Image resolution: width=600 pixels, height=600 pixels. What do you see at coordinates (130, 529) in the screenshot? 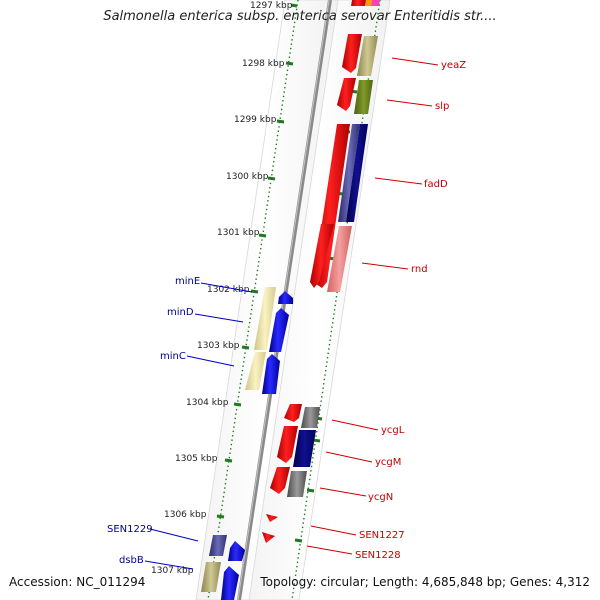
I see `gene-label-sen1229: SEN1229` at bounding box center [130, 529].